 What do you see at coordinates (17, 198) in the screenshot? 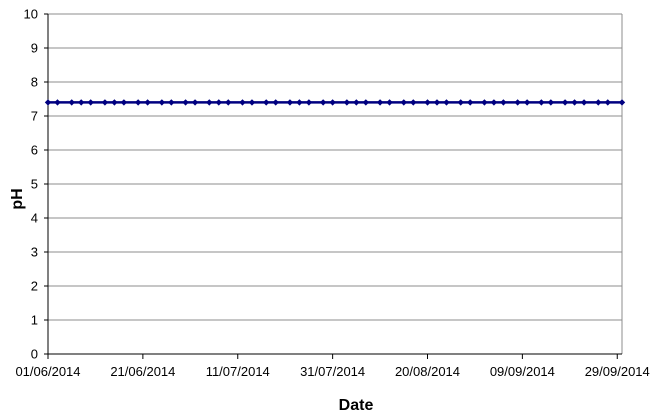
I see `y-axis-title: pH` at bounding box center [17, 198].